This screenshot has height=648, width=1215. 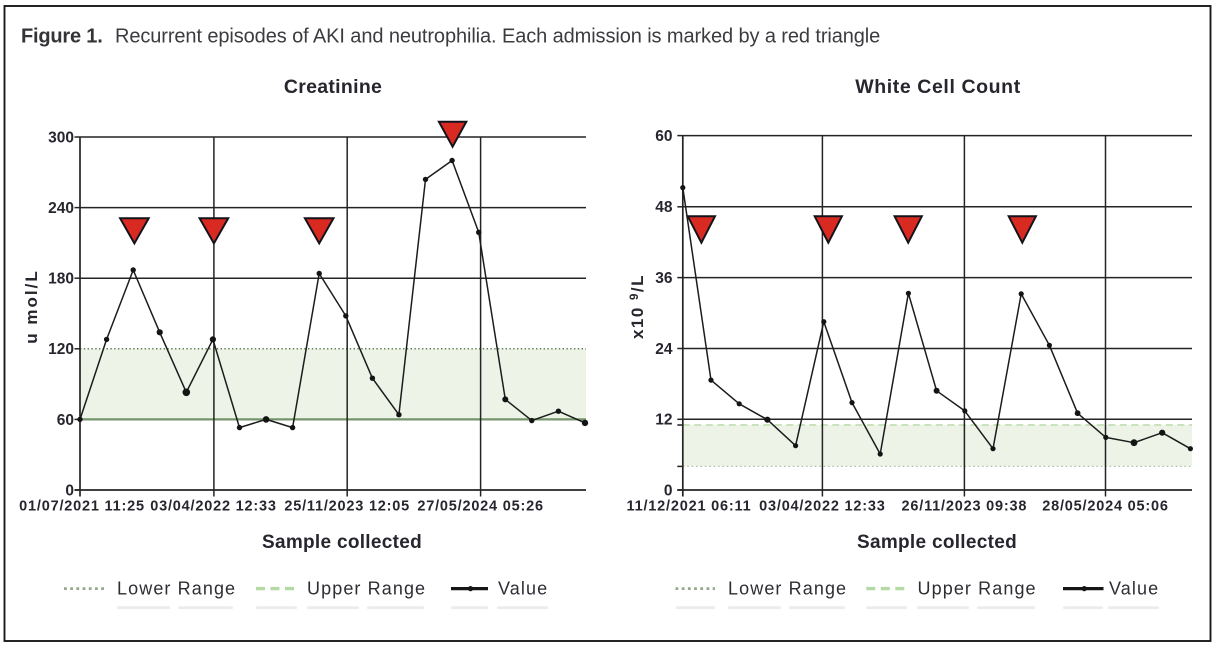 What do you see at coordinates (62, 37) in the screenshot?
I see `svg-text: Figure 1.` at bounding box center [62, 37].